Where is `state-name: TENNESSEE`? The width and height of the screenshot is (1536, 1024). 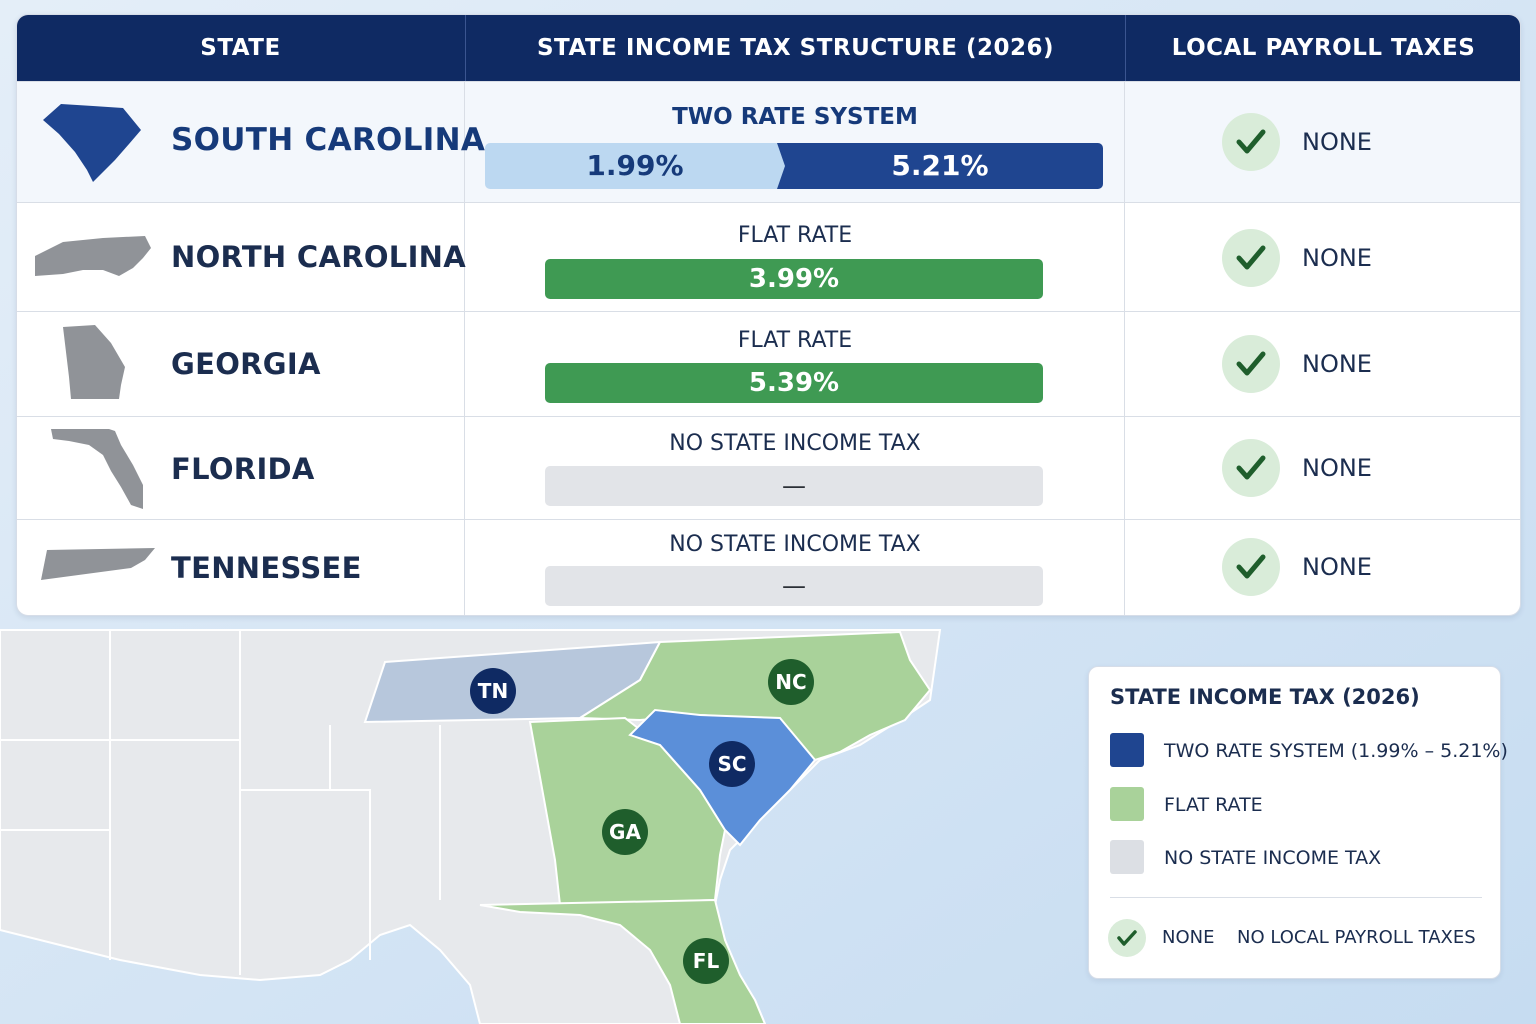
state-name: TENNESSEE is located at coordinates (266, 568).